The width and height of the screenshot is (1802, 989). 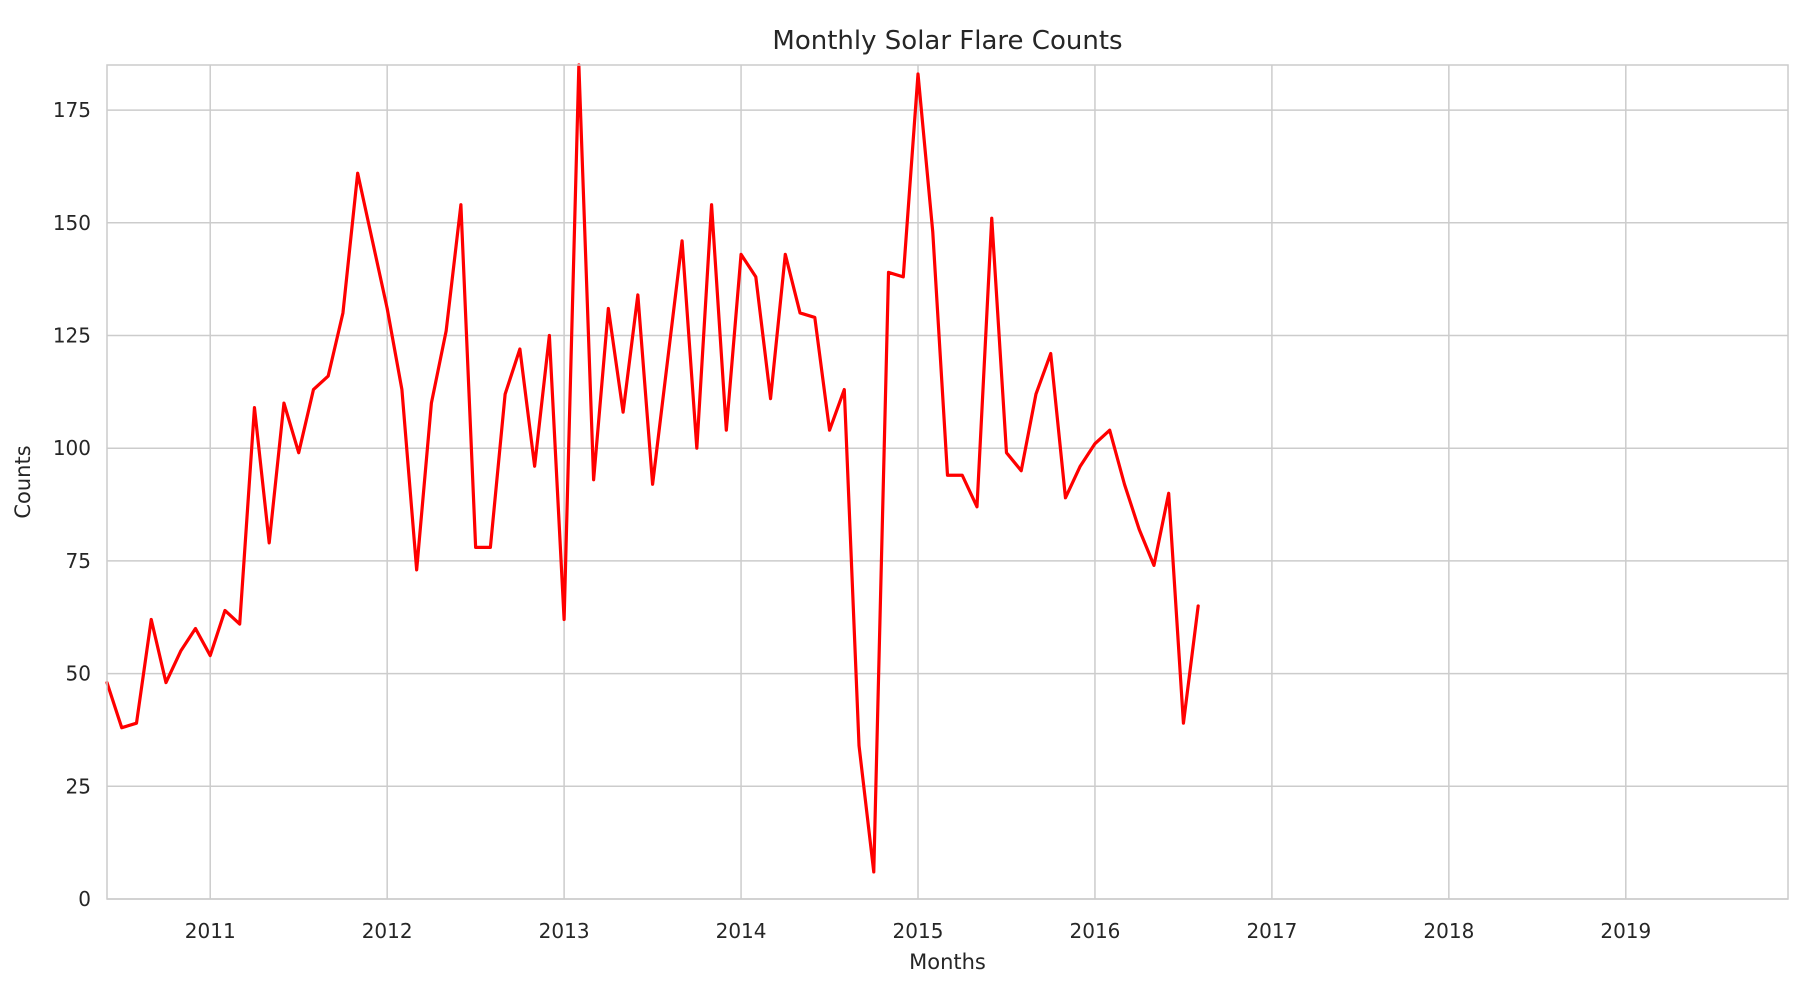 What do you see at coordinates (78, 786) in the screenshot?
I see `y-tick-label: 25` at bounding box center [78, 786].